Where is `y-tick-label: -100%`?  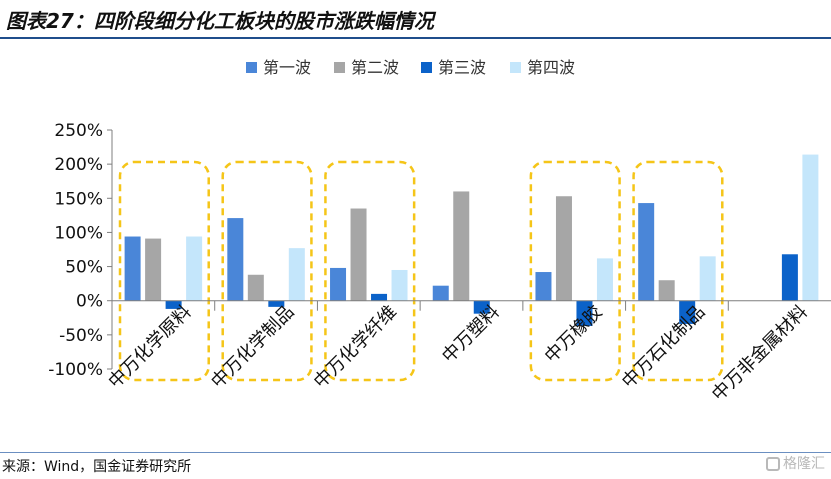 y-tick-label: -100% is located at coordinates (75, 370).